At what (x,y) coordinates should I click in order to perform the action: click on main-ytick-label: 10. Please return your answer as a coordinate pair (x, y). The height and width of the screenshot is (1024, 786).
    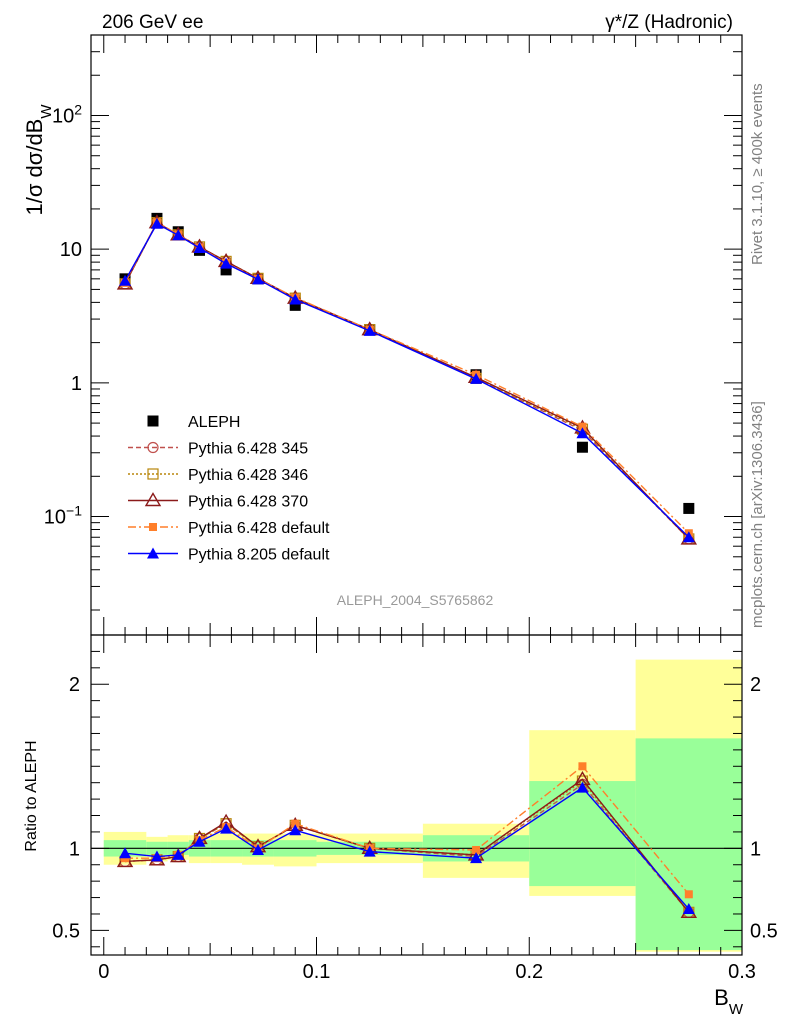
    Looking at the image, I should click on (71, 250).